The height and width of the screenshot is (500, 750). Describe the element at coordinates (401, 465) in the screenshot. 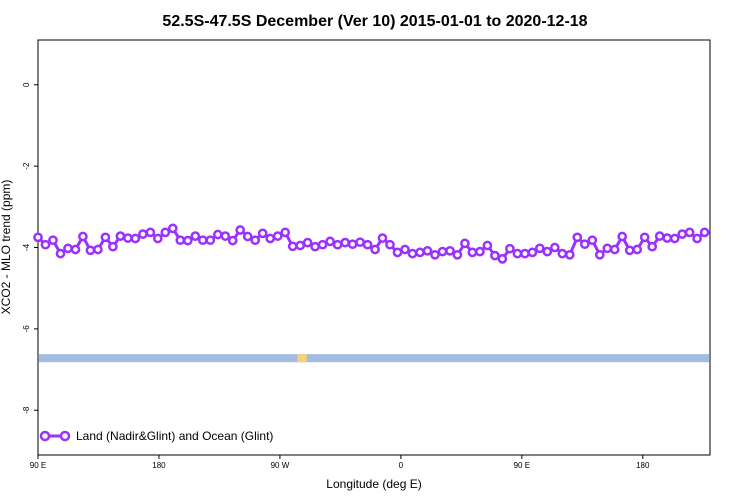

I see `x-tick-label: 0` at that location.